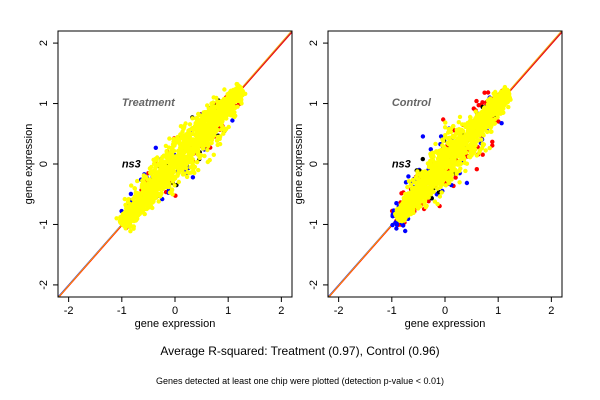 This screenshot has width=600, height=400. What do you see at coordinates (175, 324) in the screenshot?
I see `x-axis-label: gene expression` at bounding box center [175, 324].